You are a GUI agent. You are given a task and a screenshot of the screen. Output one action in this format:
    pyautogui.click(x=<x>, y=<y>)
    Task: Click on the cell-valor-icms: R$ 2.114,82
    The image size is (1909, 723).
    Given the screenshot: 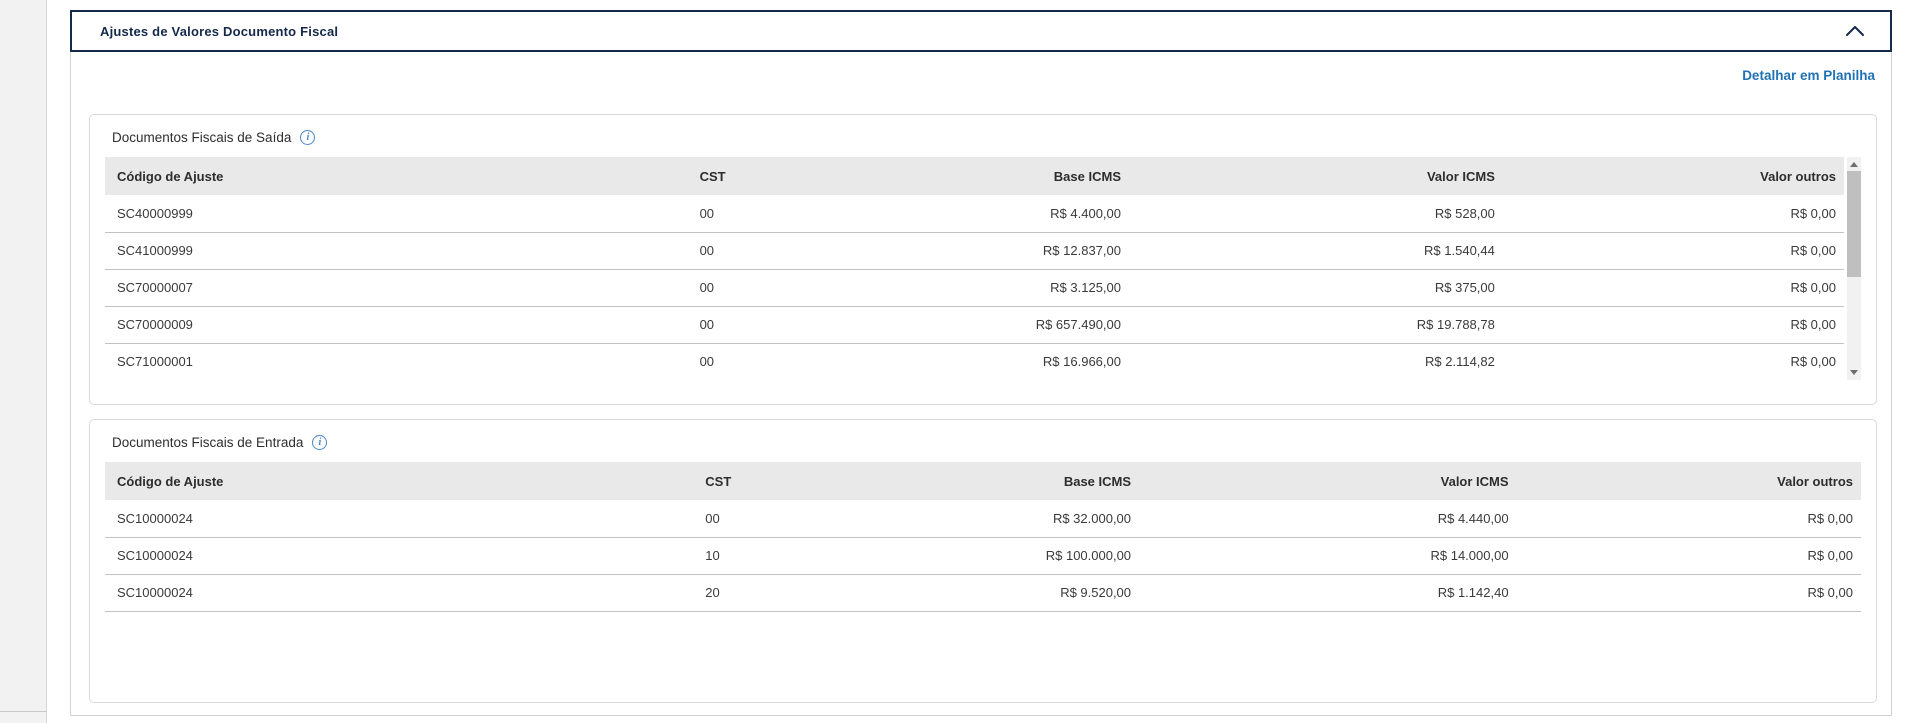 What is the action you would take?
    pyautogui.click(x=1318, y=361)
    